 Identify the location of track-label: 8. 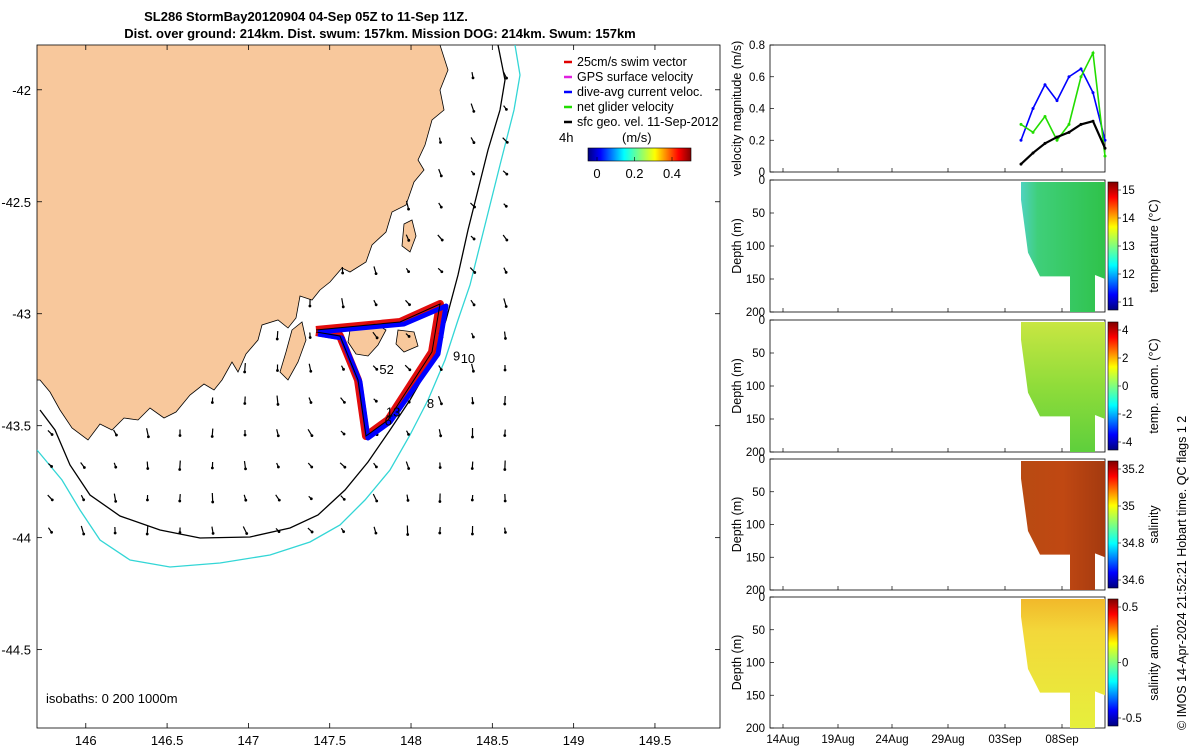
(430, 403).